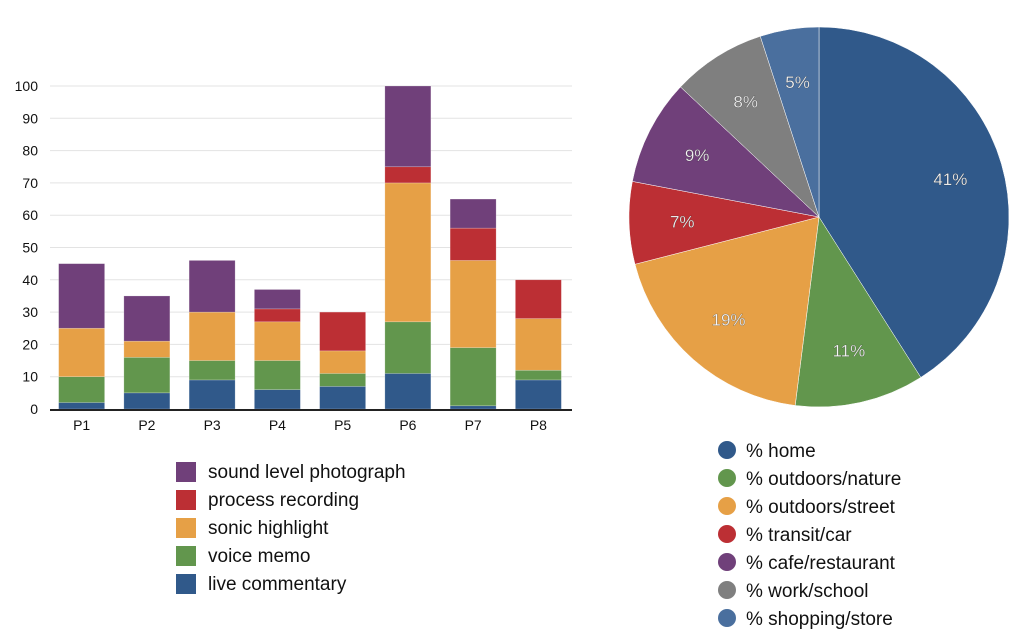  Describe the element at coordinates (538, 375) in the screenshot. I see `bar-segment-P8-voice-memo` at that location.